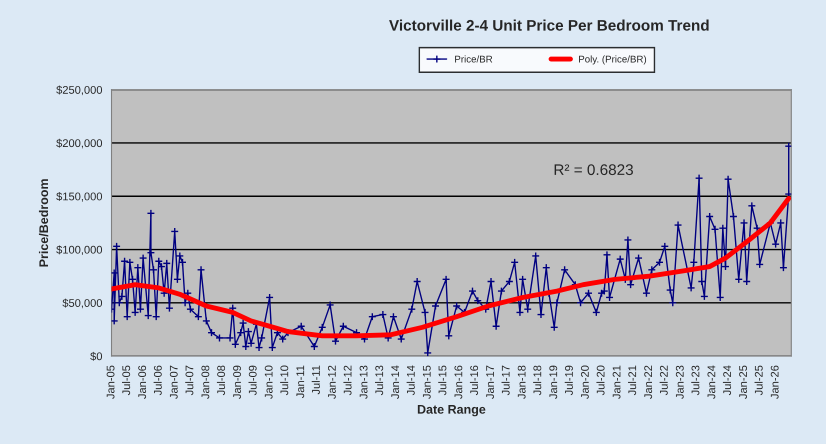 The height and width of the screenshot is (444, 826). Describe the element at coordinates (79, 90) in the screenshot. I see `y-tick-label: $250,000` at that location.